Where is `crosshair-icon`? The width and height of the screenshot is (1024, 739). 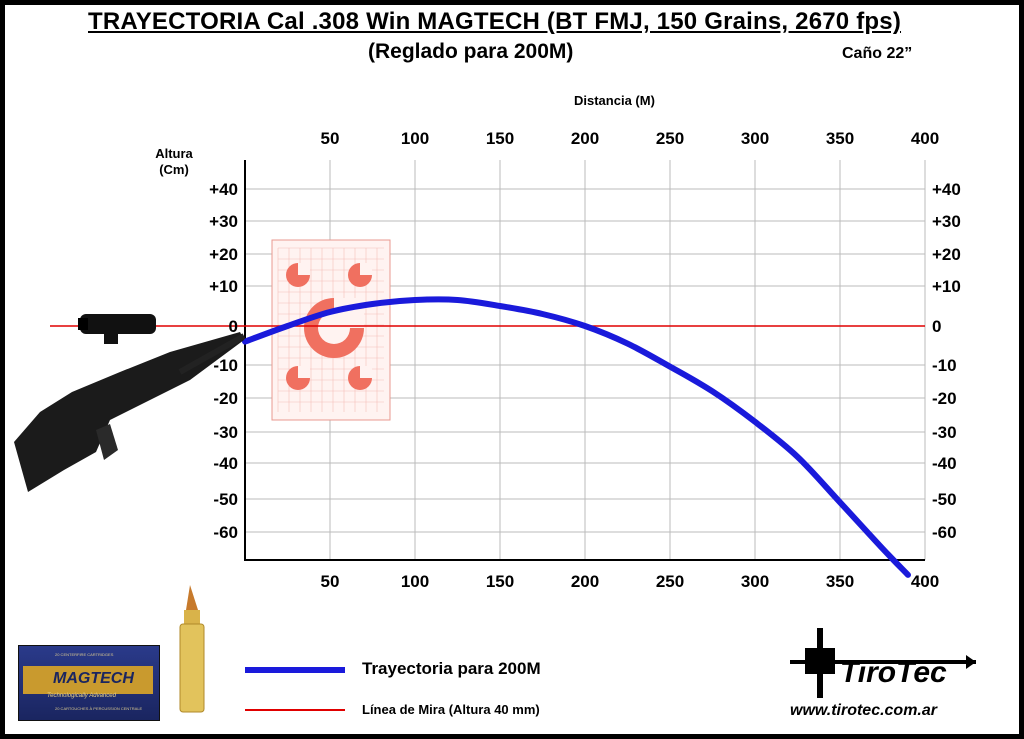
crosshair-icon is located at coordinates (883, 663).